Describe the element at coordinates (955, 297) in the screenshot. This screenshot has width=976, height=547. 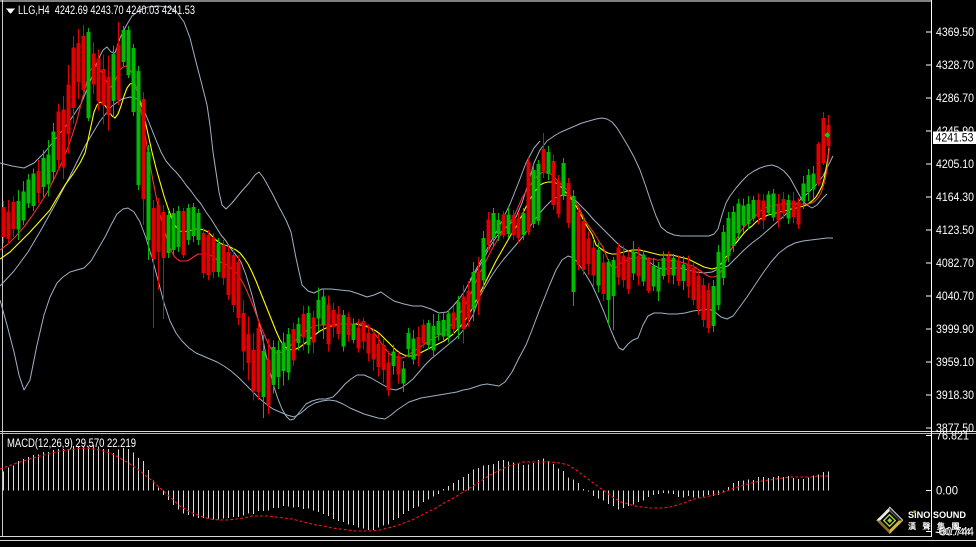
I see `svg-text: 4040.70` at that location.